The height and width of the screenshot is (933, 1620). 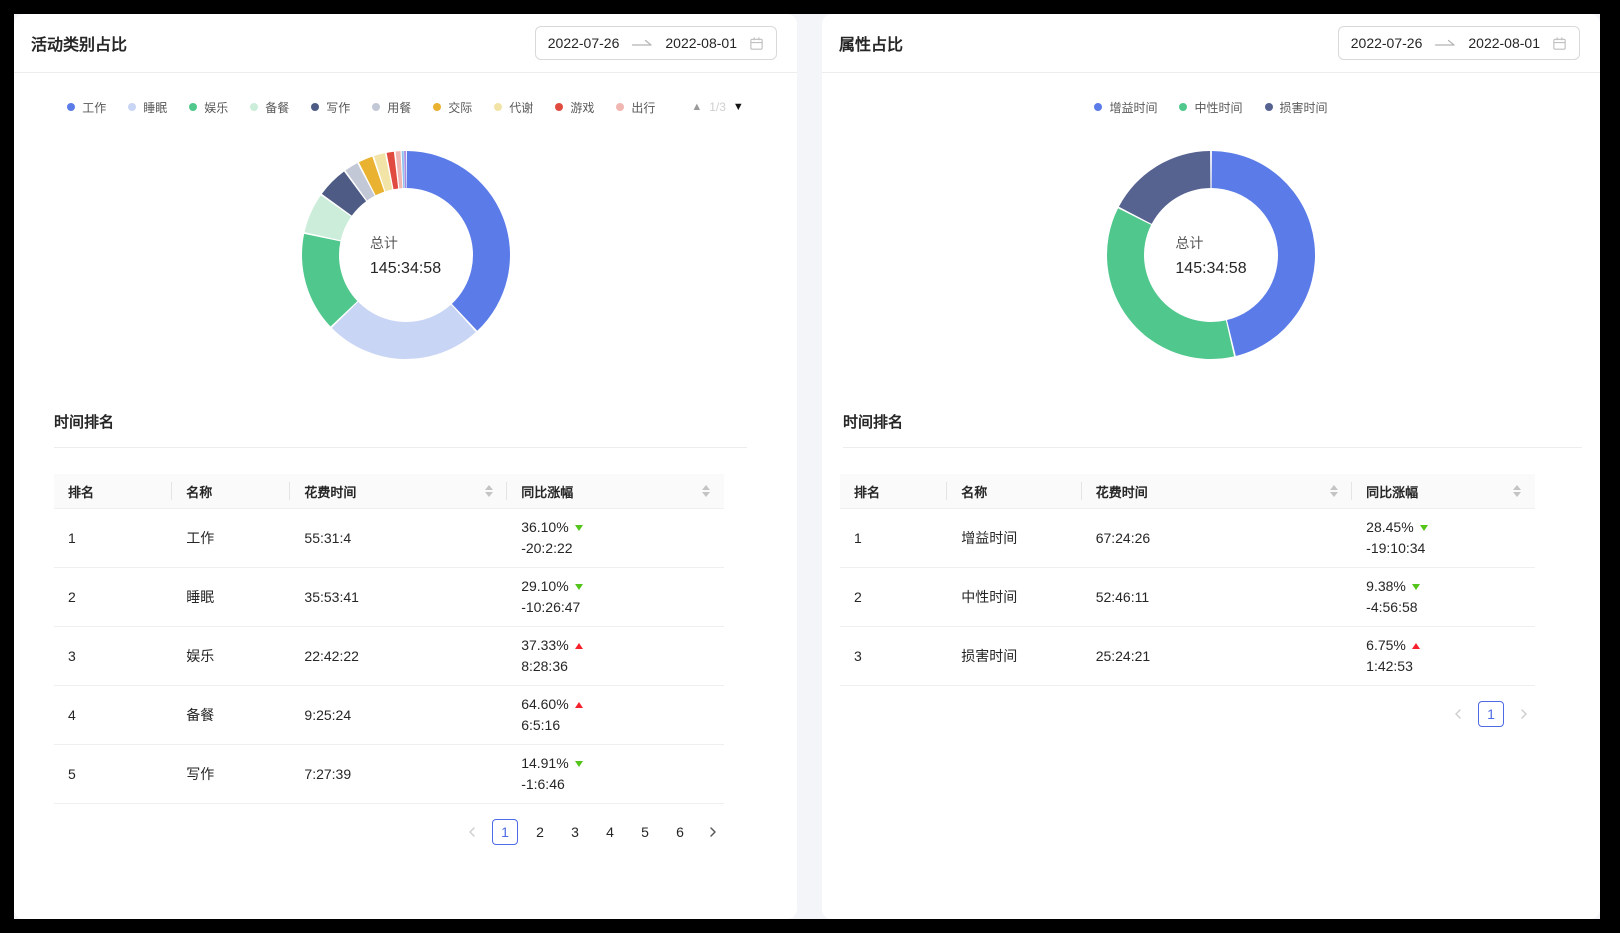 I want to click on pagination-page-5: 5, so click(x=645, y=832).